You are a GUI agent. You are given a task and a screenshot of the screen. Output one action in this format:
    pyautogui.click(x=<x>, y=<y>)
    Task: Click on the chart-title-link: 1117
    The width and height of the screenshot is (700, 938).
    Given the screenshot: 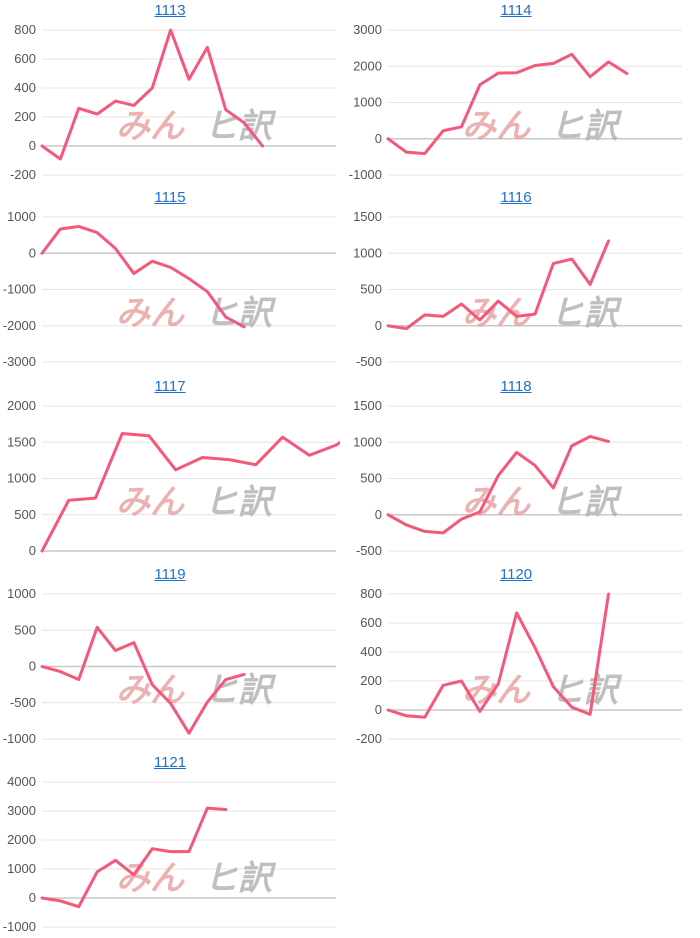 What is the action you would take?
    pyautogui.click(x=170, y=386)
    